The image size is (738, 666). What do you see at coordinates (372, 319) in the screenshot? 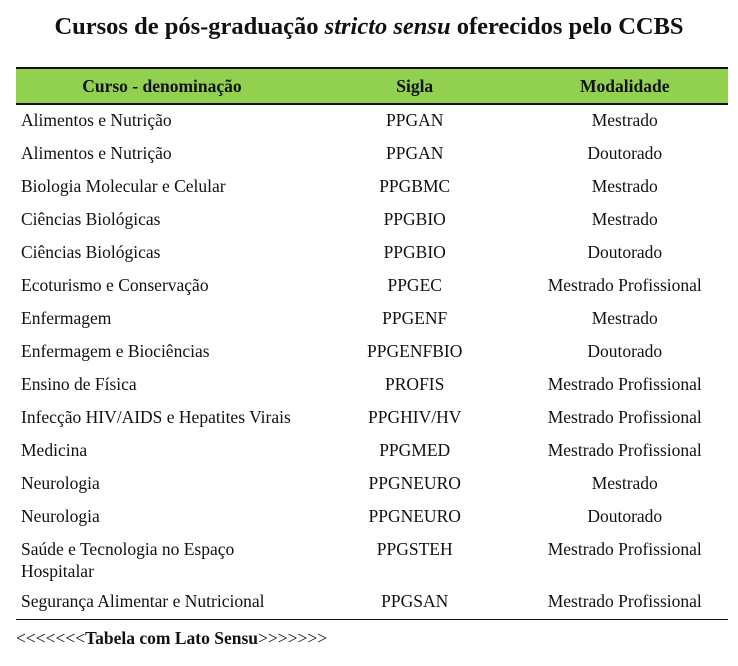
I see `table-row: Enfermagem PPGENF Mestrado` at bounding box center [372, 319].